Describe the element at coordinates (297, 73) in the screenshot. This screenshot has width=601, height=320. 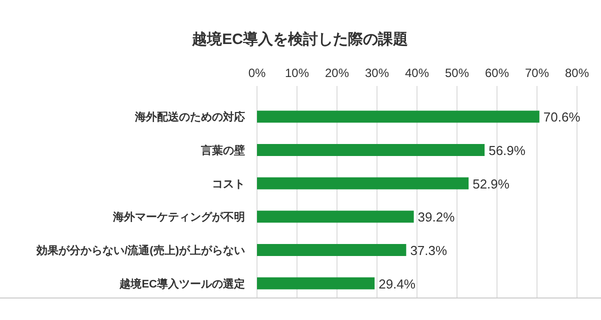
I see `x-tick-label: 10%` at that location.